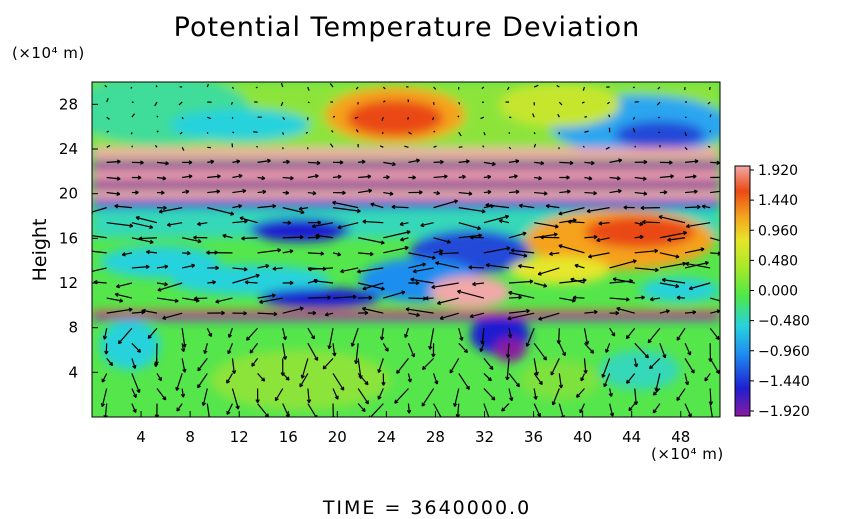 This screenshot has height=519, width=854. Describe the element at coordinates (582, 437) in the screenshot. I see `x-tick-label: 40` at that location.